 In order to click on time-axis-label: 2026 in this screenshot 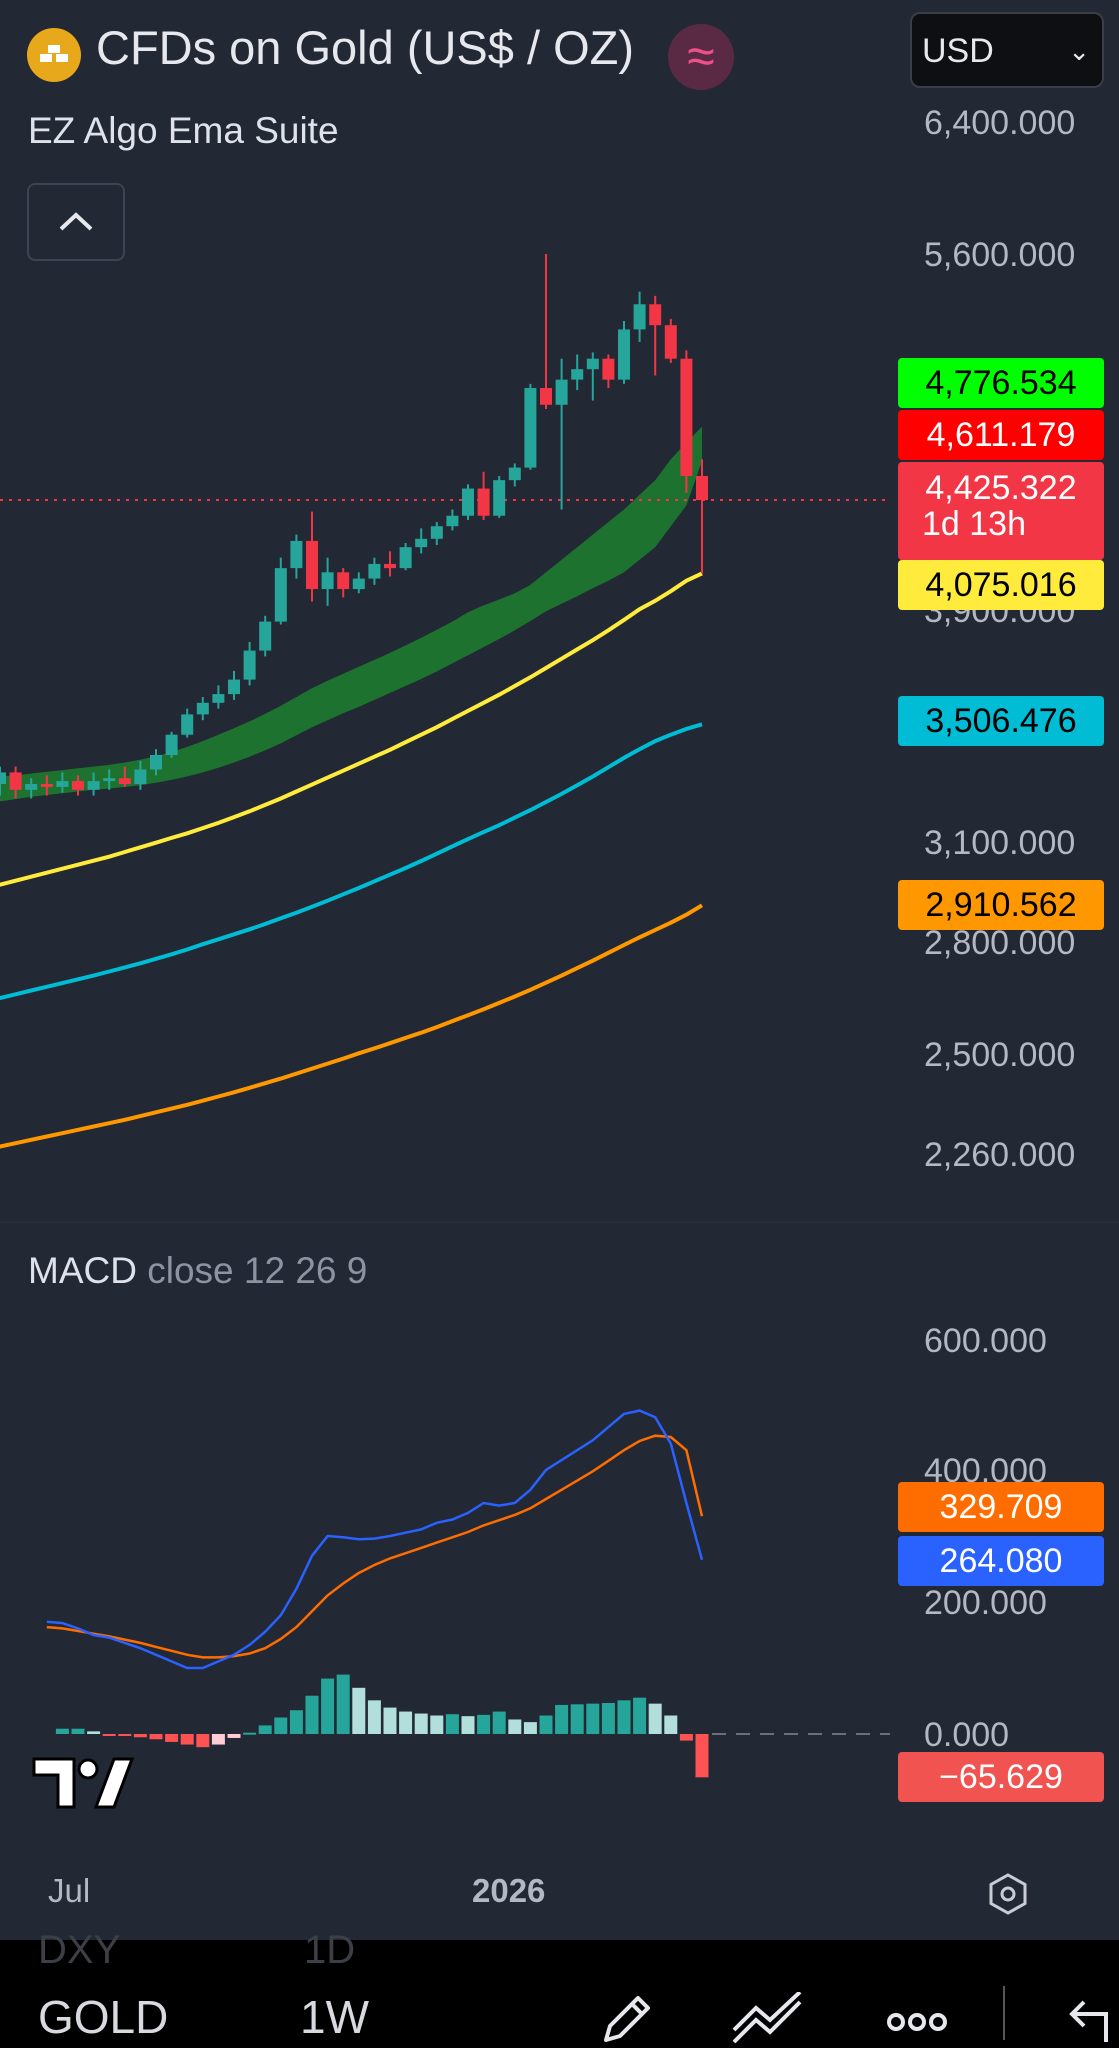, I will do `click(509, 1890)`.